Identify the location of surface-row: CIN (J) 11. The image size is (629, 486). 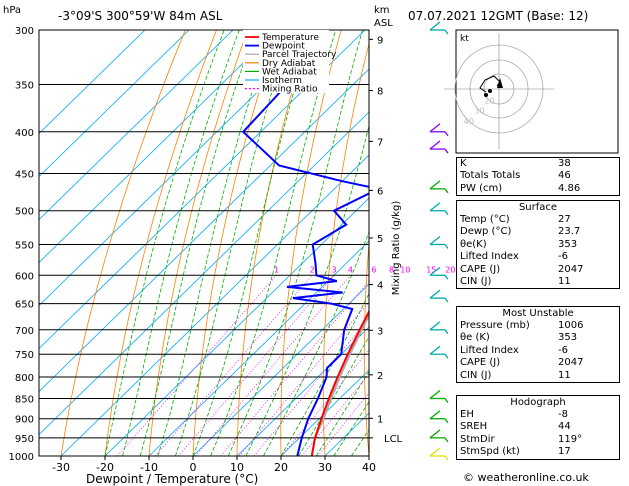
(538, 282).